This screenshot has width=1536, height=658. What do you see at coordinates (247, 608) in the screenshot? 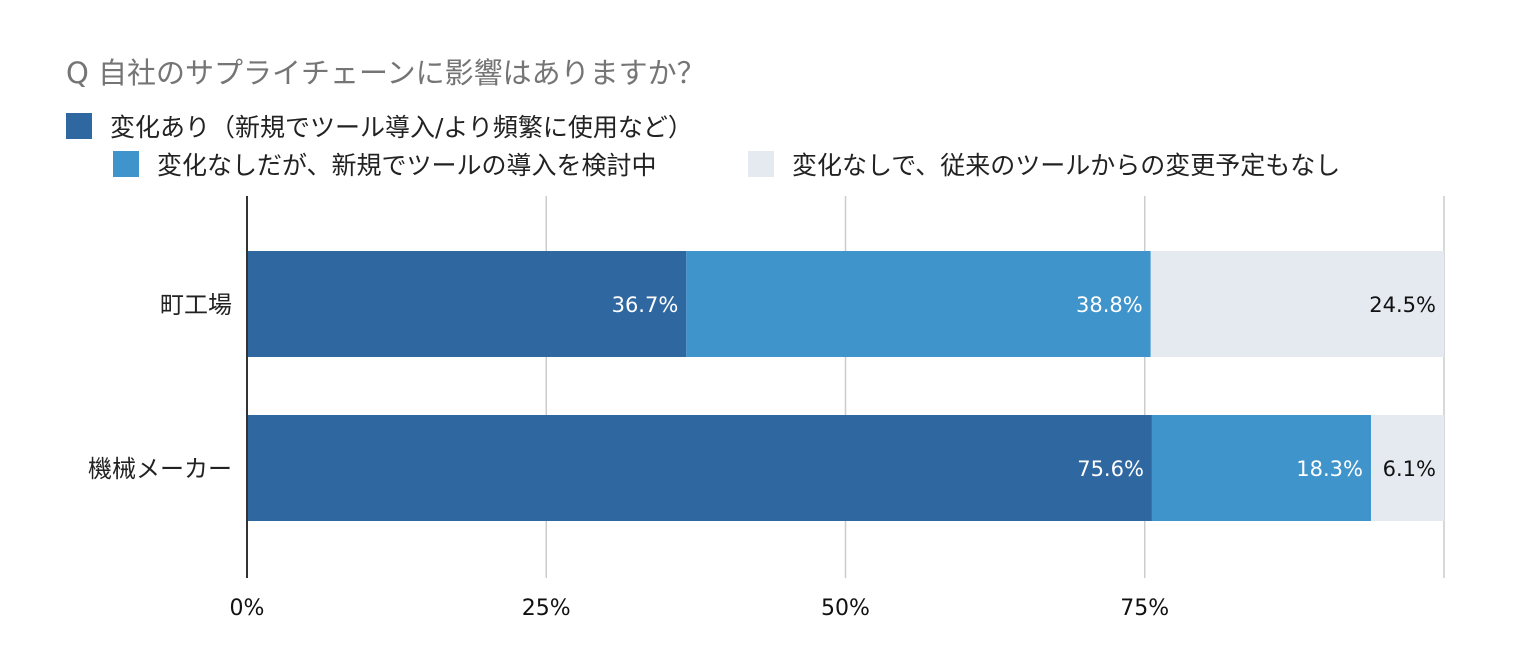
I see `x-tick-label: 0%` at bounding box center [247, 608].